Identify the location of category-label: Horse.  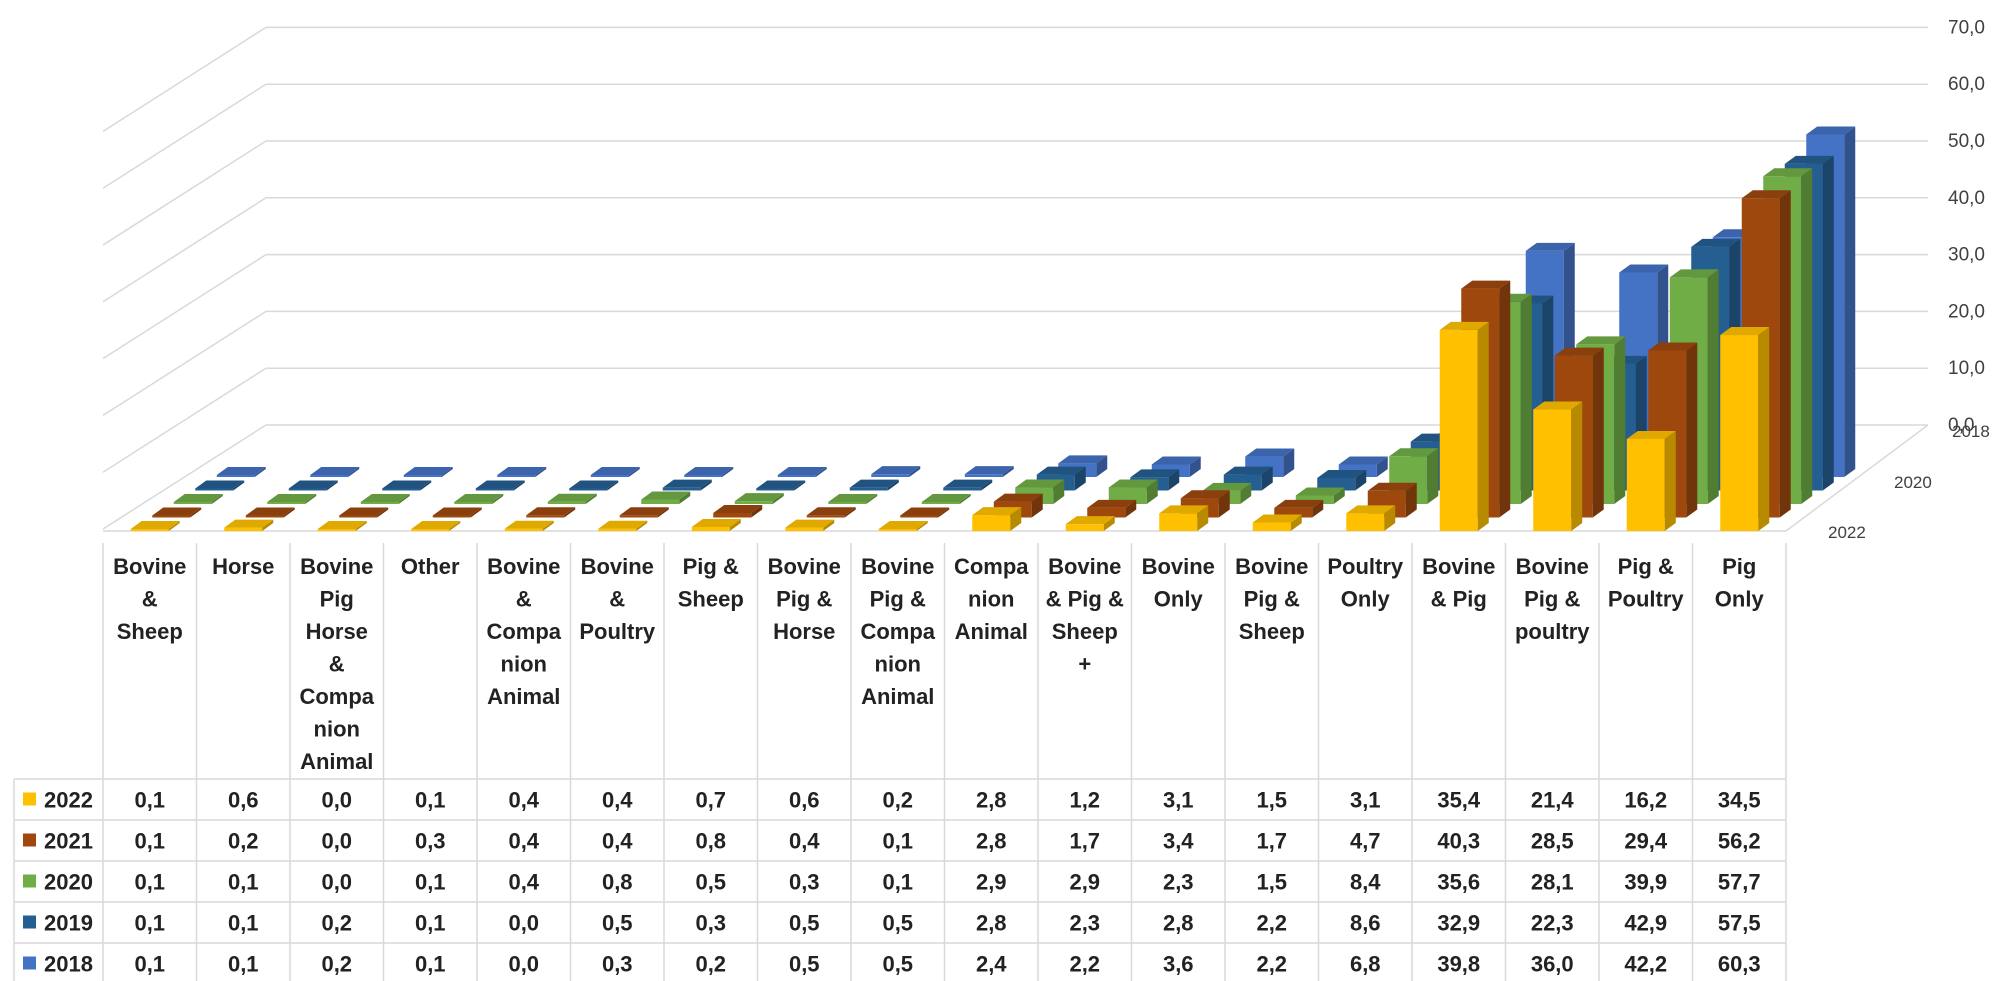
(804, 631).